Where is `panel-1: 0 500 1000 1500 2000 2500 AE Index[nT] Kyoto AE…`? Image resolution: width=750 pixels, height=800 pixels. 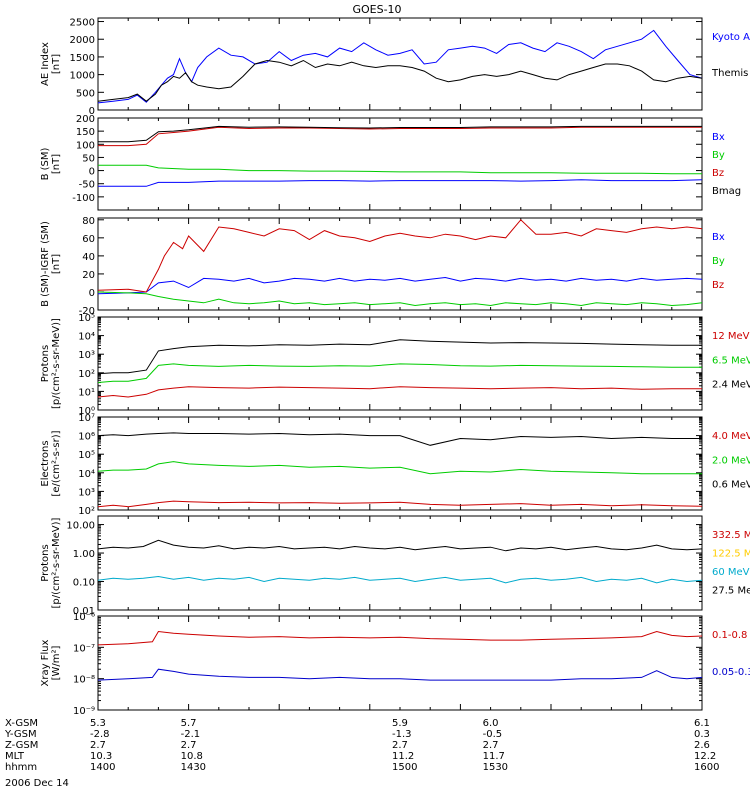
panel-1: 0 500 1000 1500 2000 2500 AE Index[nT] Kyoto AE… is located at coordinates (395, 67).